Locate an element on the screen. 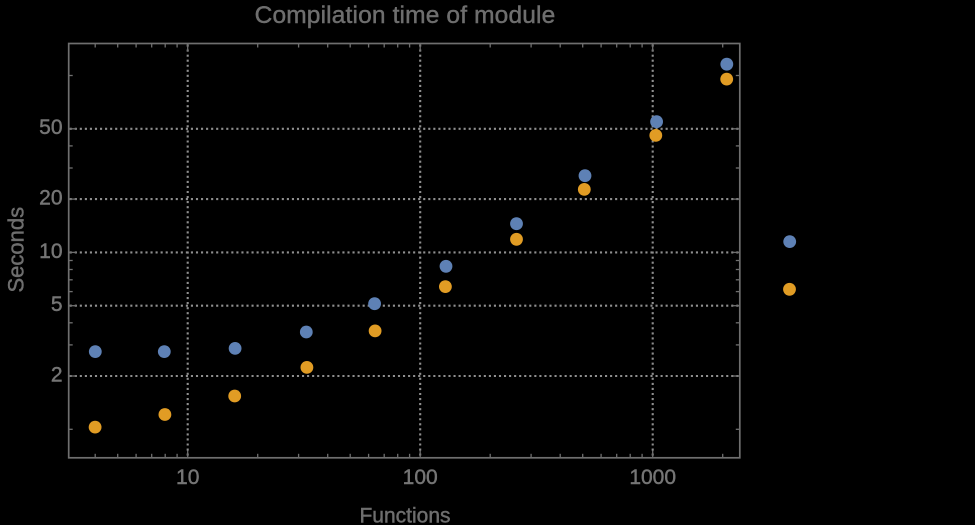  svg-text: Seconds is located at coordinates (16, 250).